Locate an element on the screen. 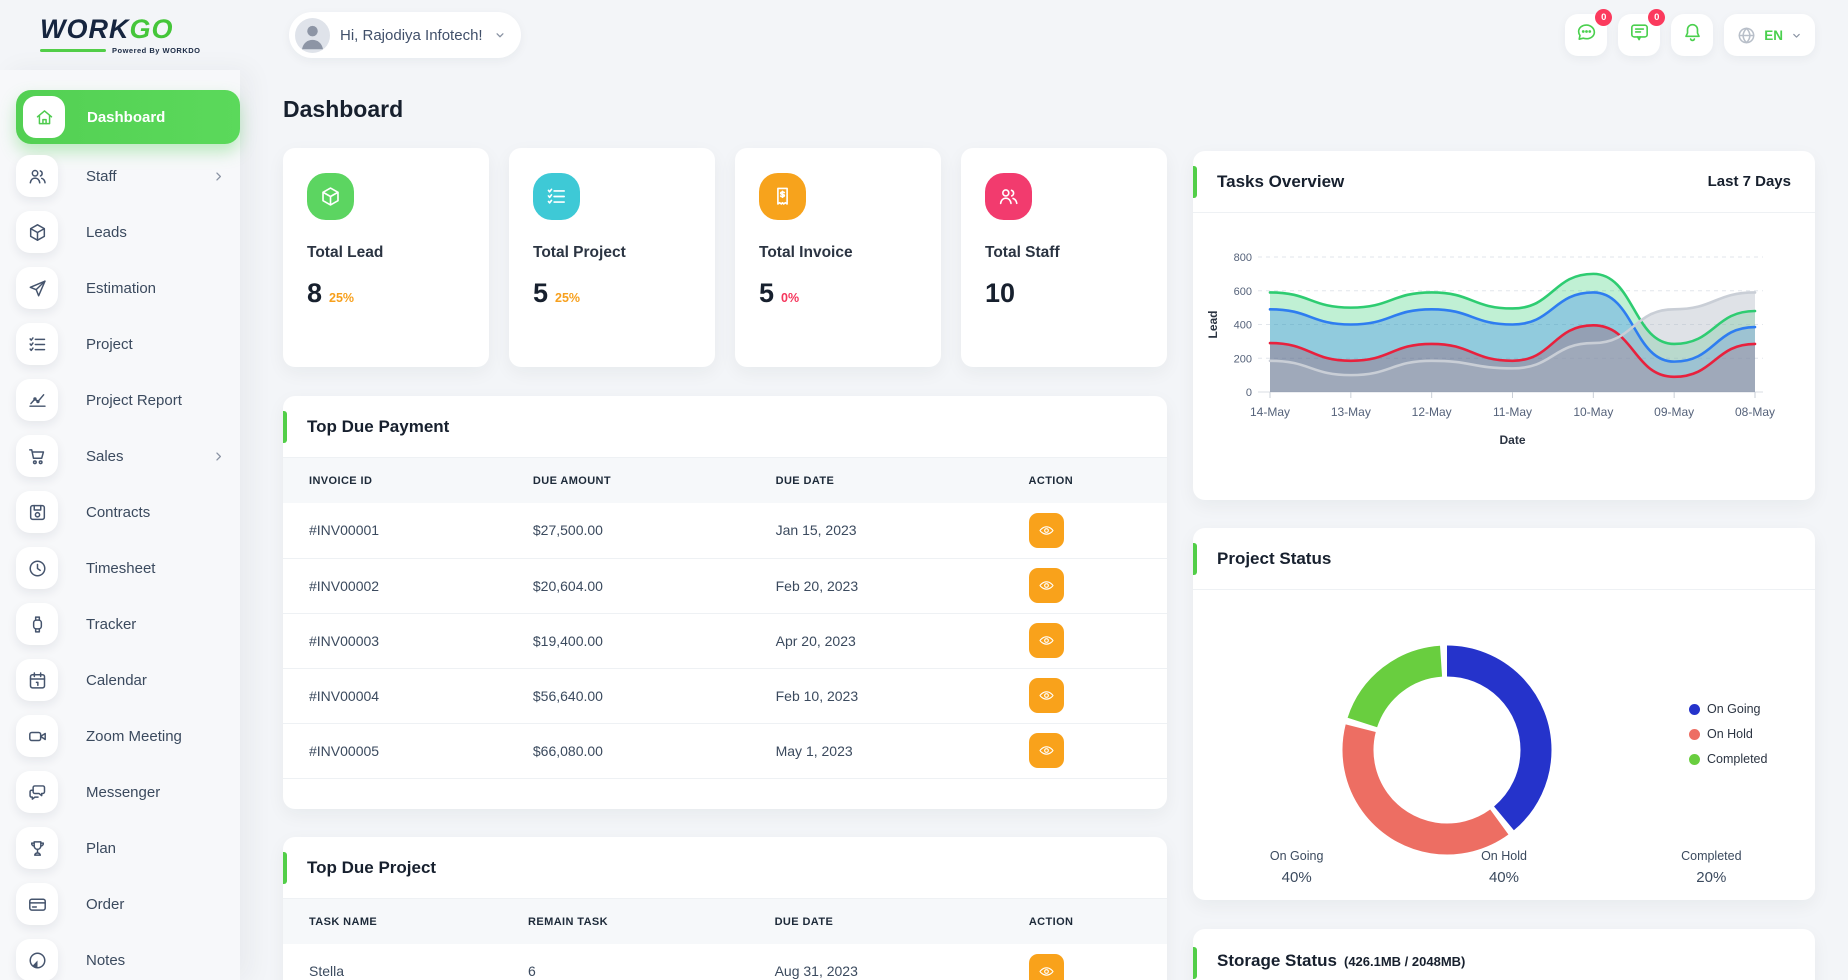 Image resolution: width=1848 pixels, height=980 pixels. column-header: DUE DATE is located at coordinates (804, 921).